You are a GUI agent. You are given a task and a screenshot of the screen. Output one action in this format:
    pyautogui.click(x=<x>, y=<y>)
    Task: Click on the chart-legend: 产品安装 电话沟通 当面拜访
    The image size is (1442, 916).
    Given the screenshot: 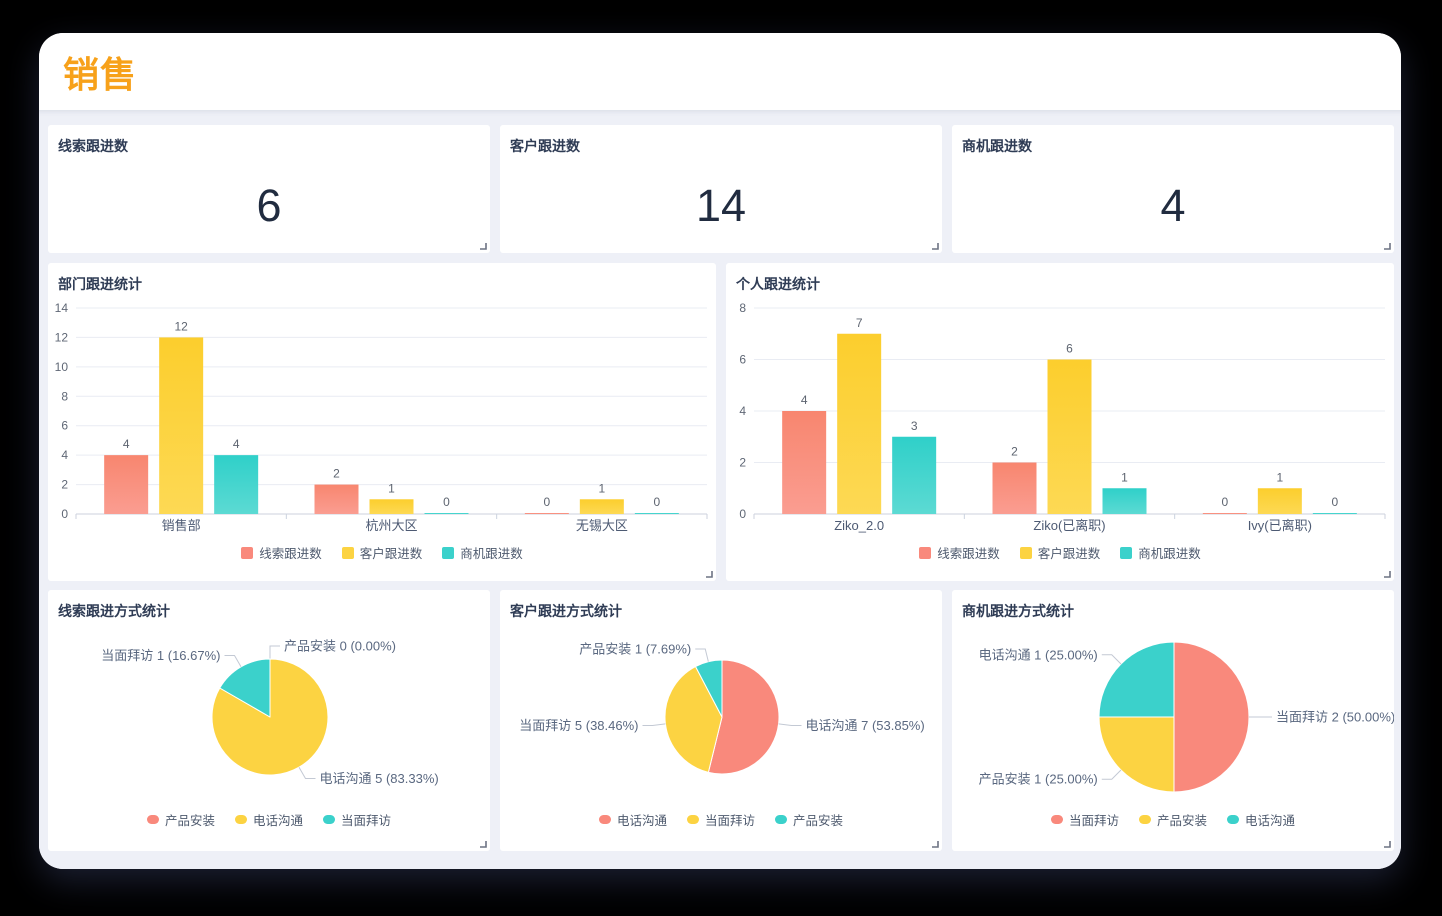 What is the action you would take?
    pyautogui.click(x=269, y=819)
    